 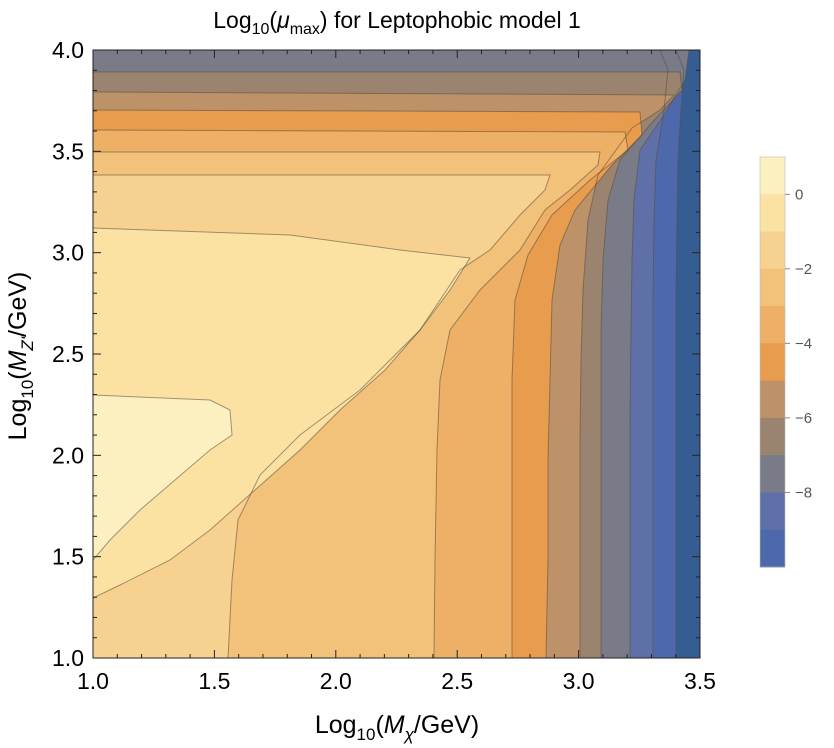 I want to click on x-tick-label: 3.5, so click(x=700, y=681).